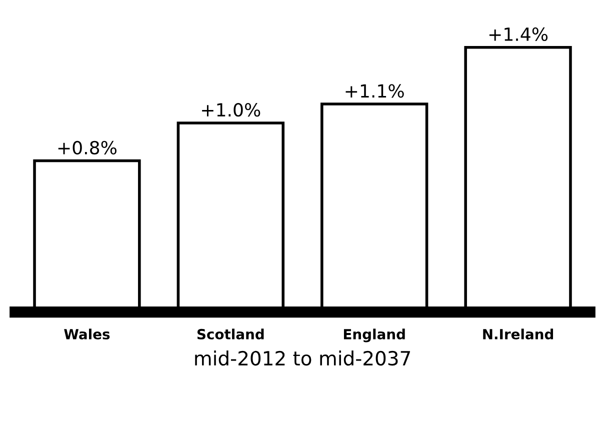 The height and width of the screenshot is (428, 605). What do you see at coordinates (87, 334) in the screenshot?
I see `x-tick-label: Wales` at bounding box center [87, 334].